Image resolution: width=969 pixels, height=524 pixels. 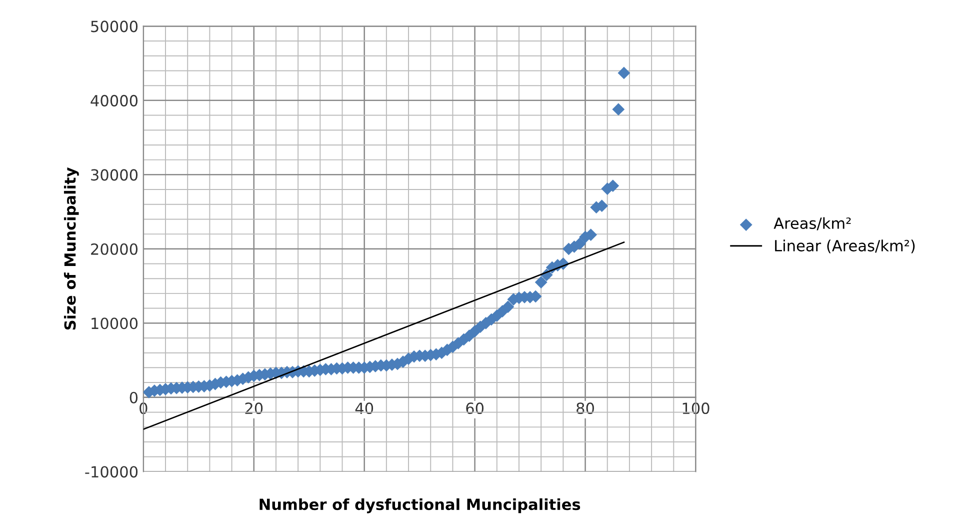 What do you see at coordinates (114, 249) in the screenshot?
I see `y-tick-label: 20000` at bounding box center [114, 249].